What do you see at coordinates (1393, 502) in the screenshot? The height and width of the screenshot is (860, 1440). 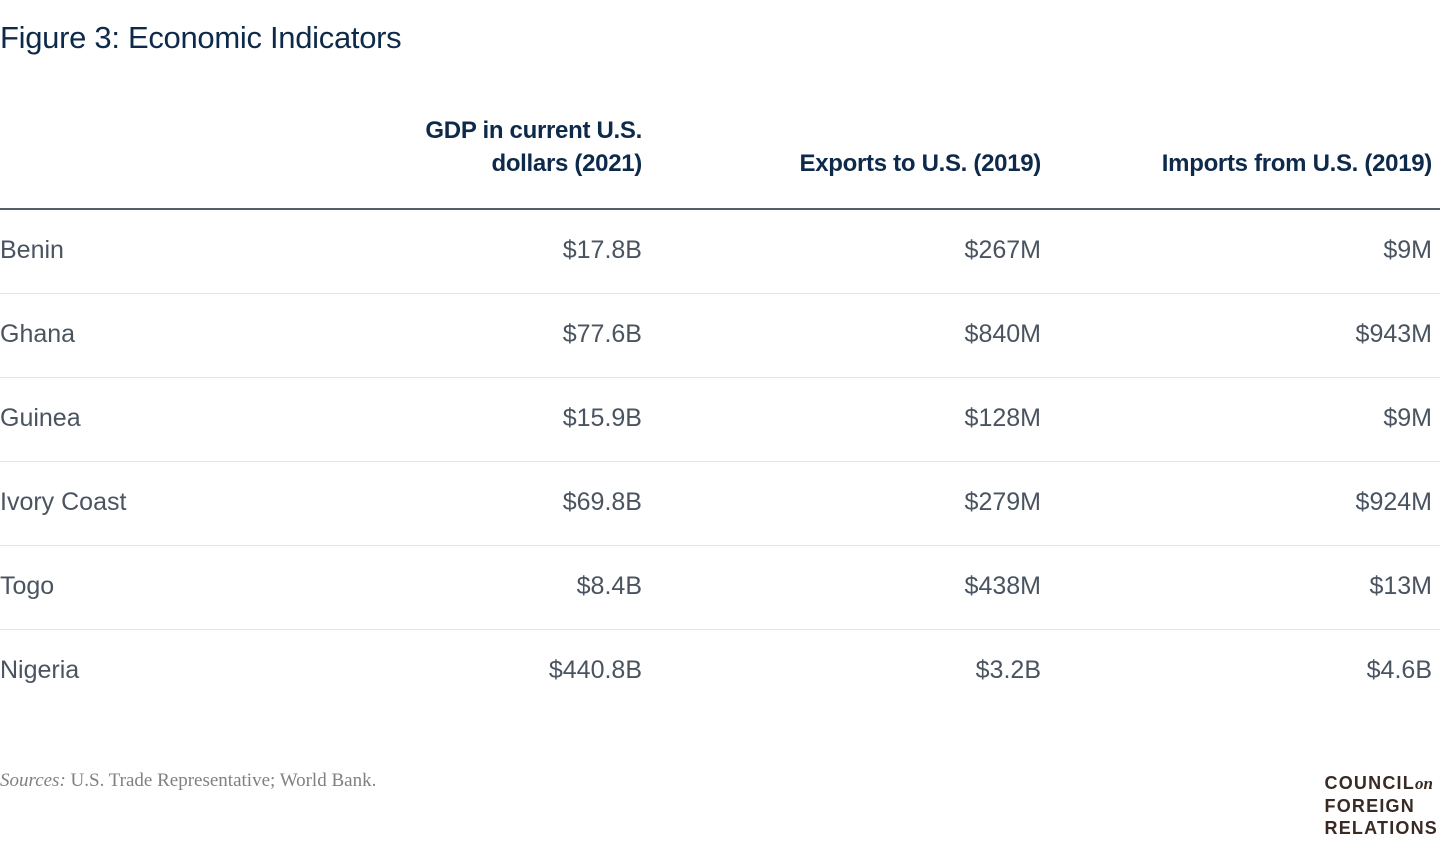 I see `imports-cell: $924M` at bounding box center [1393, 502].